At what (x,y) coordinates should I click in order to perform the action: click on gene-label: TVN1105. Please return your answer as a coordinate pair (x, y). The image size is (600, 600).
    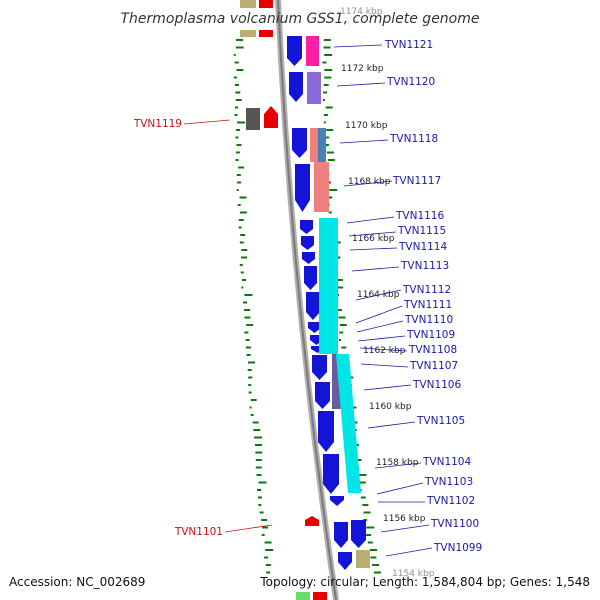
    Looking at the image, I should click on (440, 421).